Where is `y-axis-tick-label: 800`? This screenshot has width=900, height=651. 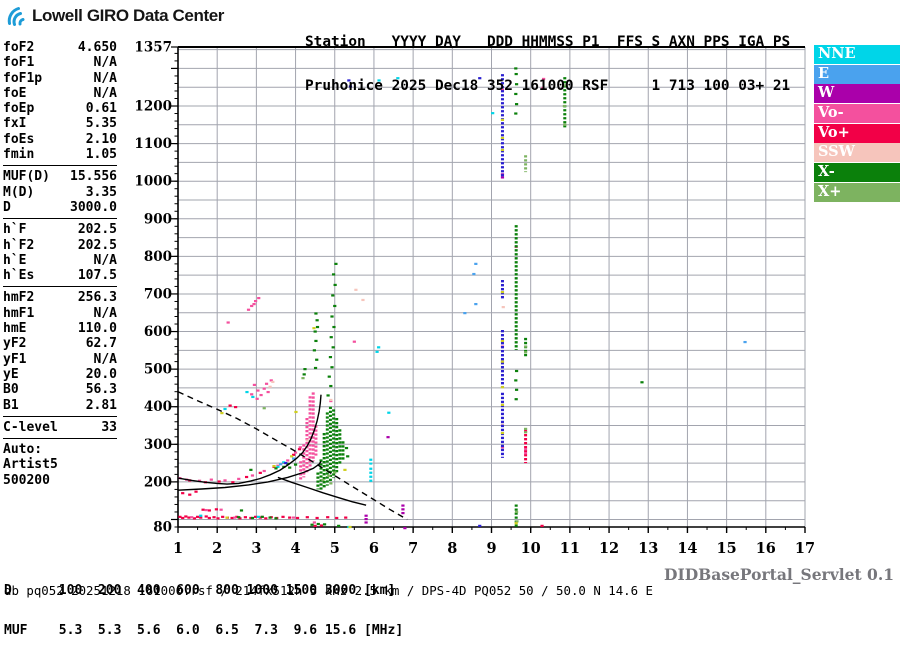 y-axis-tick-label: 800 is located at coordinates (158, 257).